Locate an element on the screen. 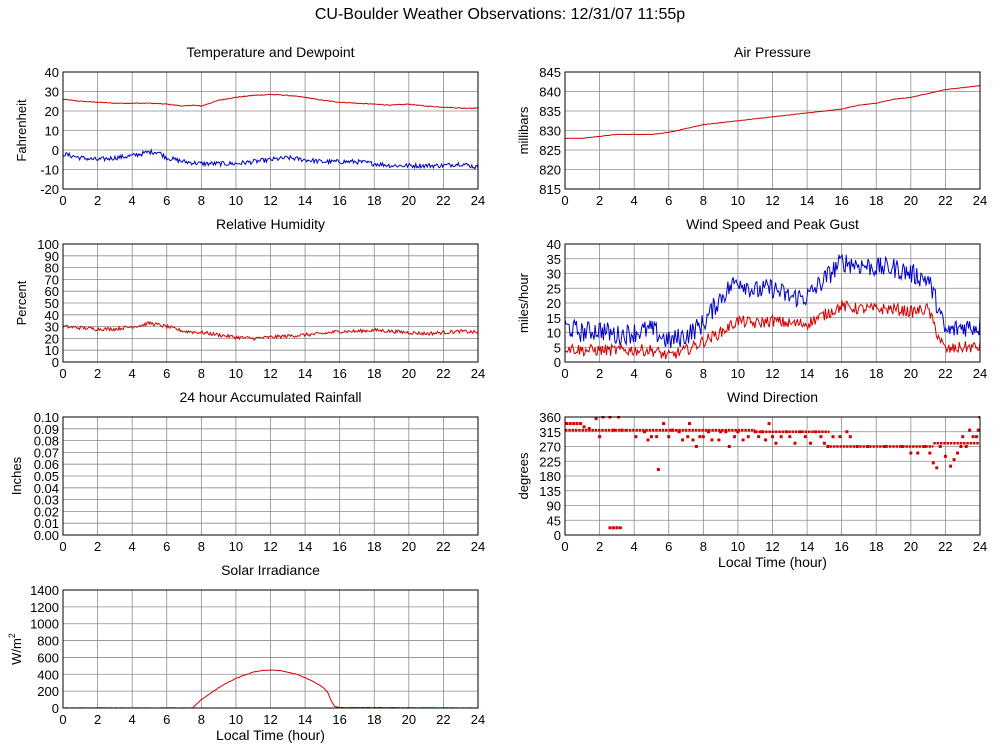 The image size is (1000, 750). y-axis-label: Percent is located at coordinates (21, 302).